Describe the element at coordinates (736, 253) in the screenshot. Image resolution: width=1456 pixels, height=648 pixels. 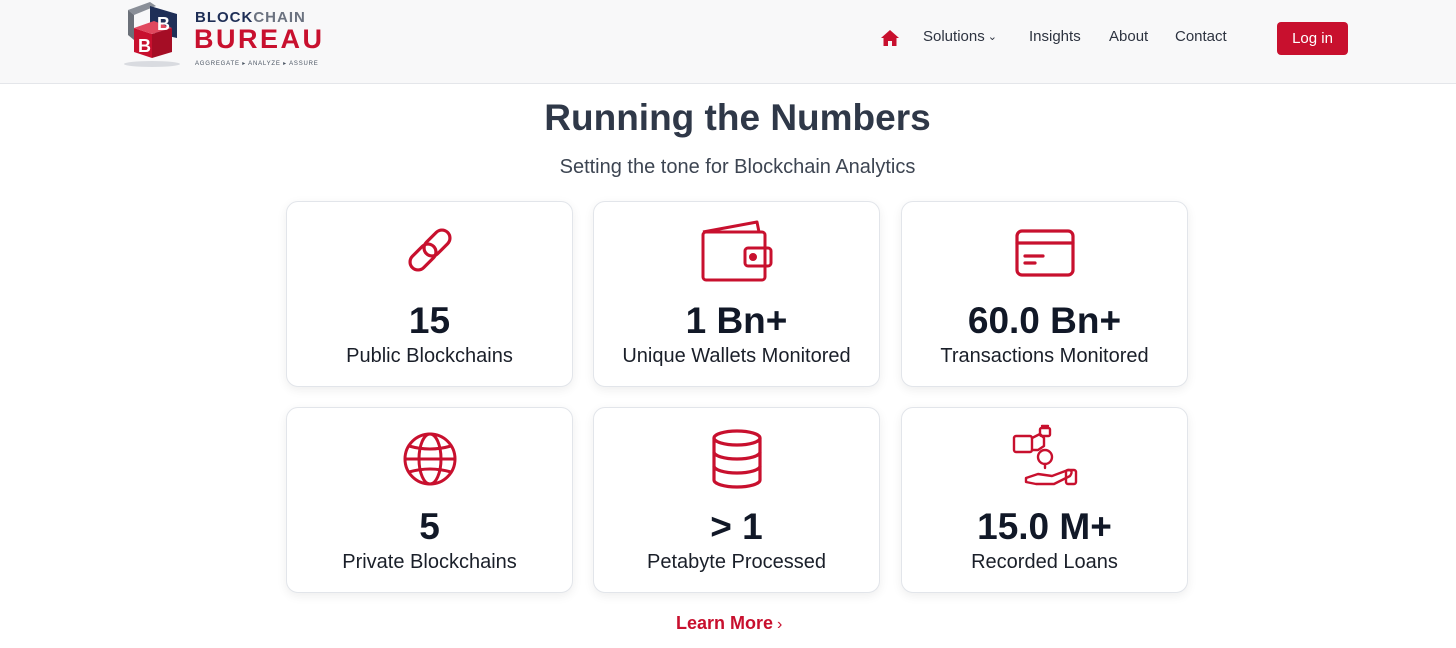
I see `wallet-icon` at that location.